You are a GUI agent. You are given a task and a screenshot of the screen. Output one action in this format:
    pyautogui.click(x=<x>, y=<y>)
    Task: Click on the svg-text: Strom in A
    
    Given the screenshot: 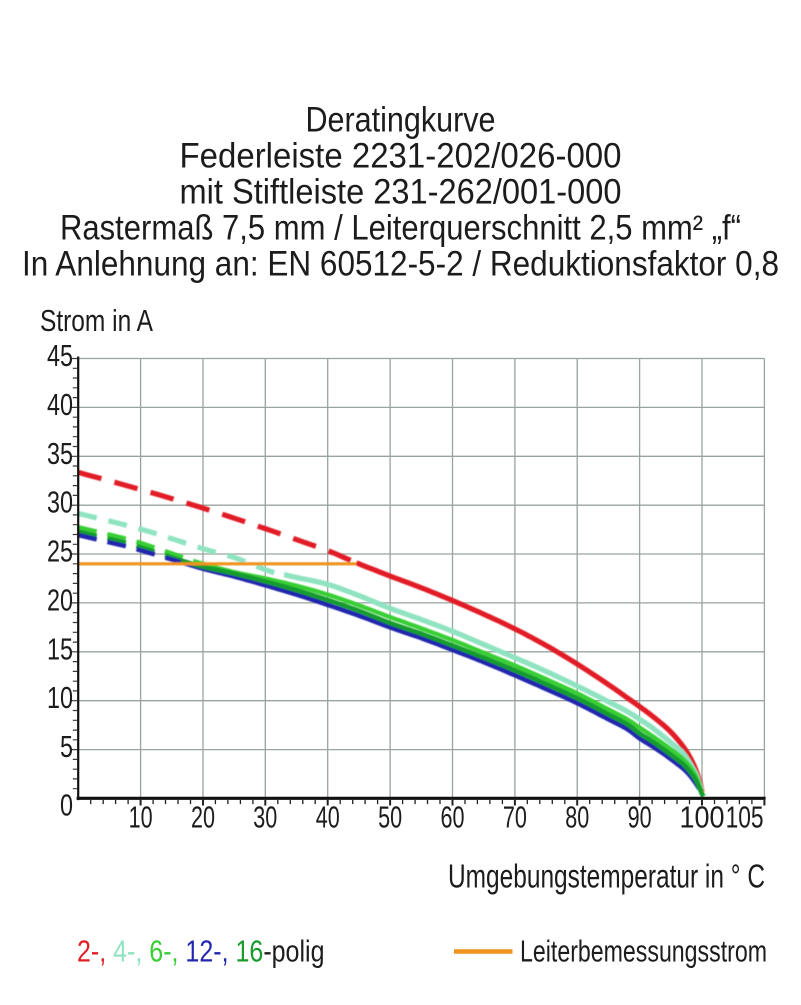 What is the action you would take?
    pyautogui.click(x=96, y=320)
    